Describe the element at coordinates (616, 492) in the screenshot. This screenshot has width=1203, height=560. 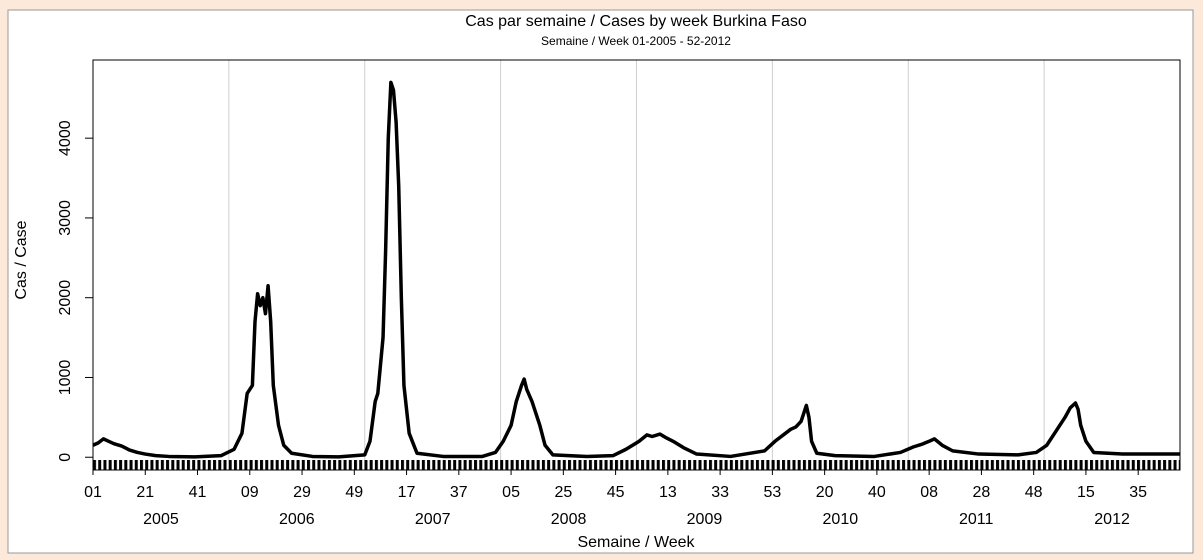
I see `x-tick-label: 45` at that location.